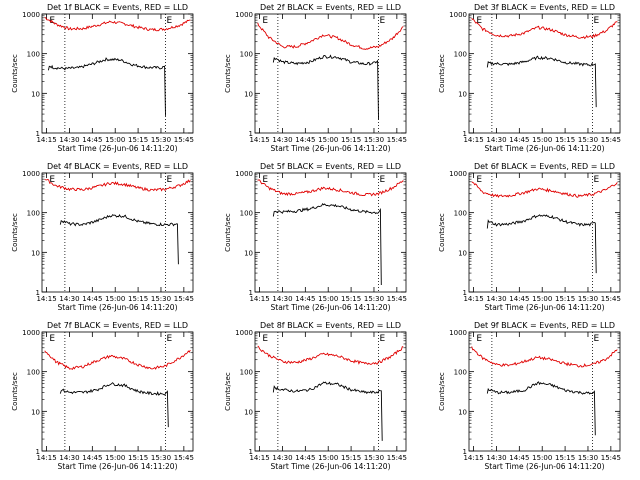  Describe the element at coordinates (117, 325) in the screenshot. I see `panel-title: Det 7f BLACK = Events, RED = LLD` at that location.